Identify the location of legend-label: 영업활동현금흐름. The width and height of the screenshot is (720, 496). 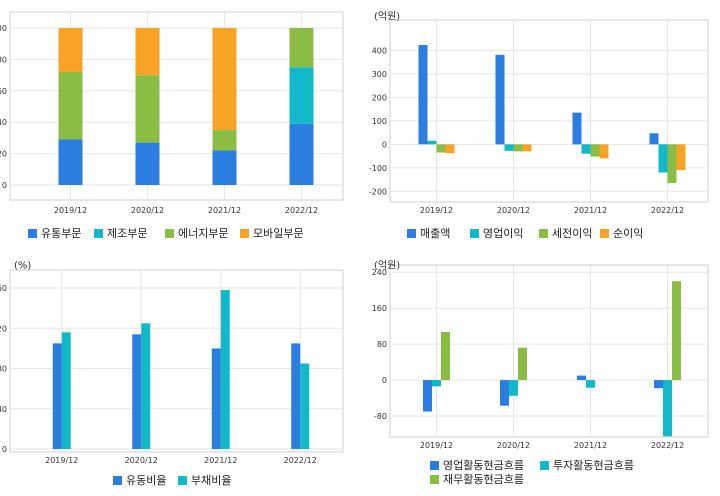
(483, 465).